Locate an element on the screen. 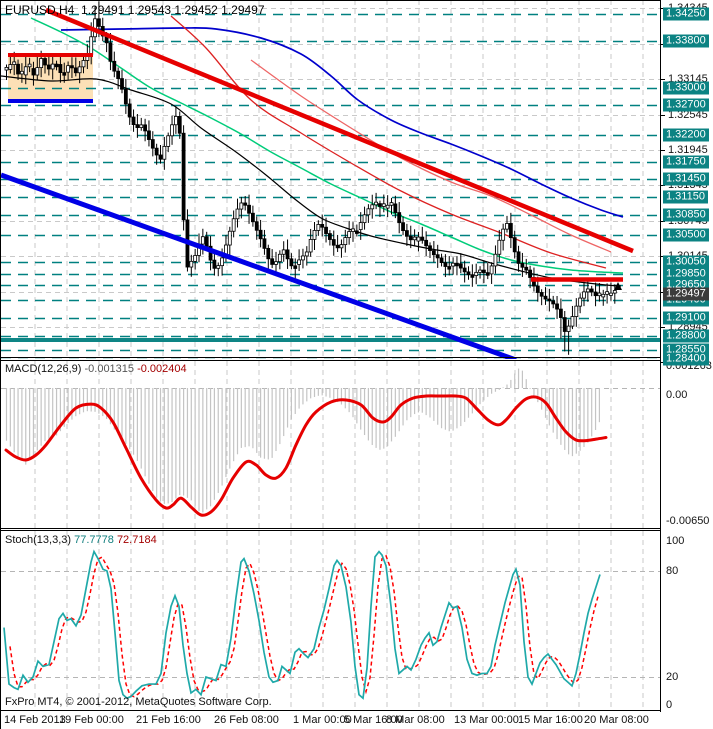  time-axis-label: 13 Mar 00:00 is located at coordinates (486, 720).